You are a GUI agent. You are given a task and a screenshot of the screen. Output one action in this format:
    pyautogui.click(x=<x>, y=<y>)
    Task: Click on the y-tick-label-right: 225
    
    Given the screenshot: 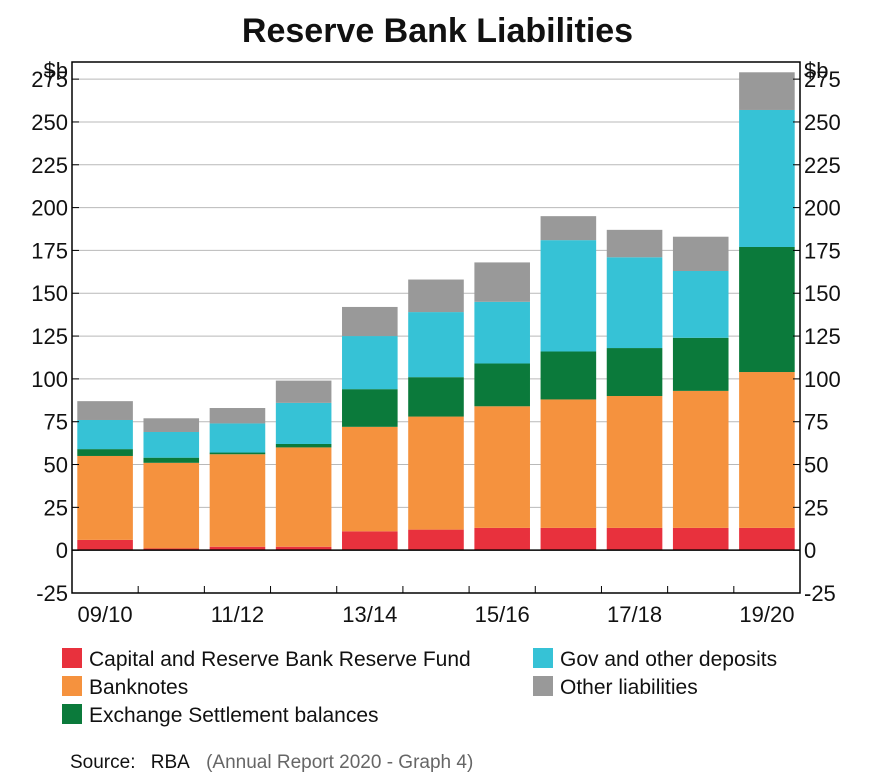 What is the action you would take?
    pyautogui.click(x=822, y=165)
    